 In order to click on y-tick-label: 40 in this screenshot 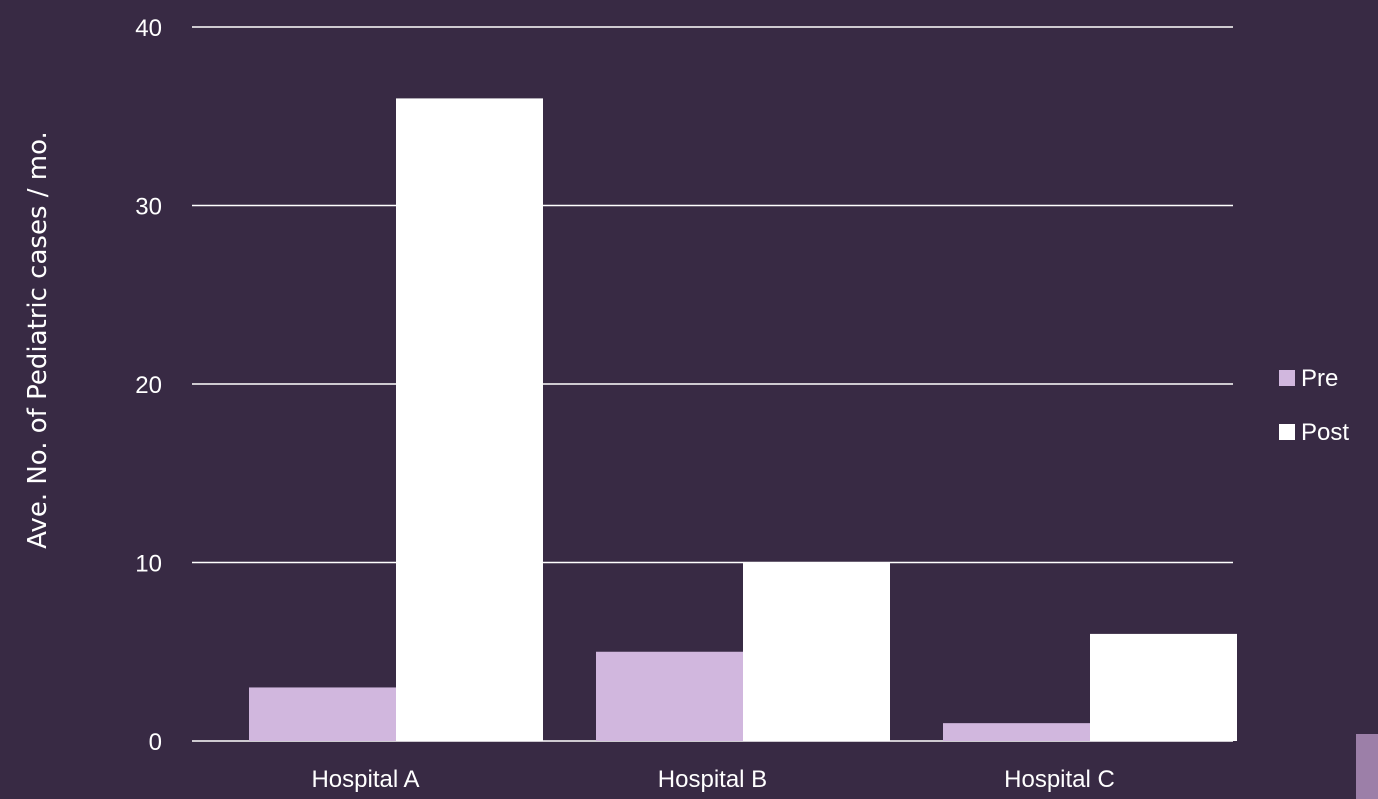, I will do `click(148, 28)`.